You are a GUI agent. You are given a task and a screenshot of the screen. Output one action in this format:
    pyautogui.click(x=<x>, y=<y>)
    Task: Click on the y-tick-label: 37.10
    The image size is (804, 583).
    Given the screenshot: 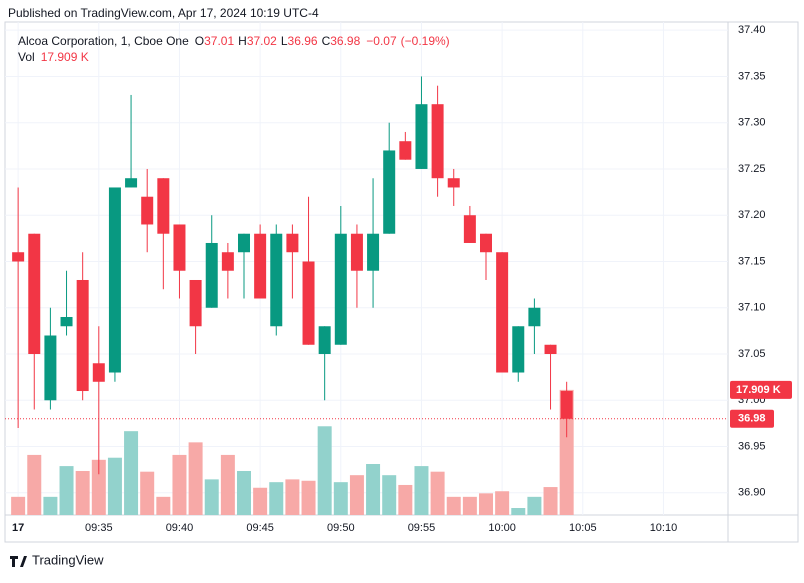 What is the action you would take?
    pyautogui.click(x=752, y=308)
    